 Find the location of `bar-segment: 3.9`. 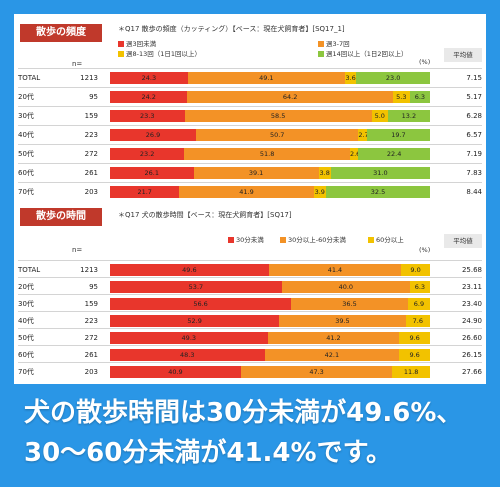

bar-segment: 3.9 is located at coordinates (319, 192).